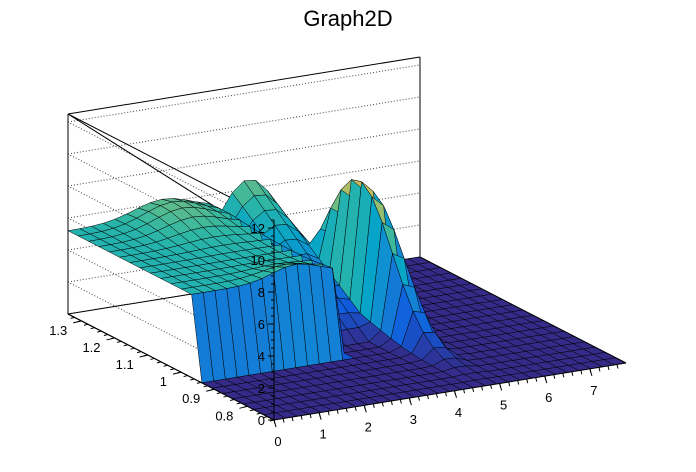 This screenshot has height=472, width=696. I want to click on z-tick-label: 12, so click(258, 228).